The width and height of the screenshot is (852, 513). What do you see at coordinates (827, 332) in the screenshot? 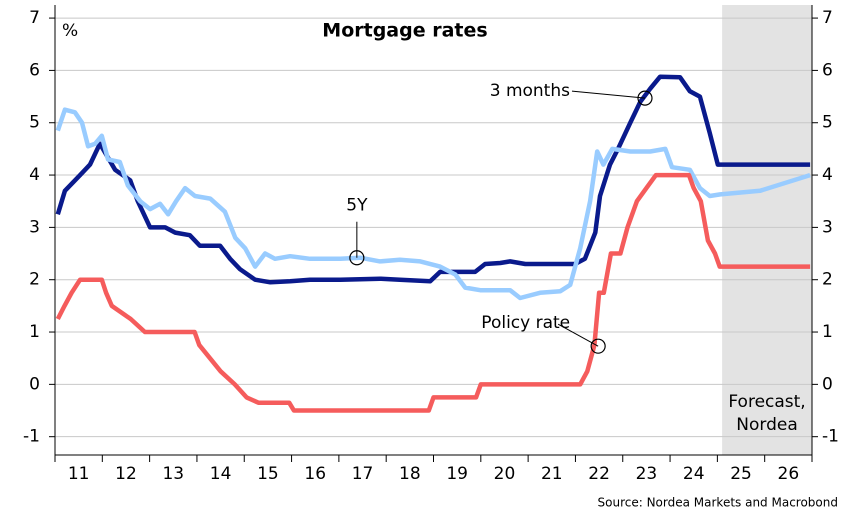
I see `y2-tick-label: 1` at bounding box center [827, 332].